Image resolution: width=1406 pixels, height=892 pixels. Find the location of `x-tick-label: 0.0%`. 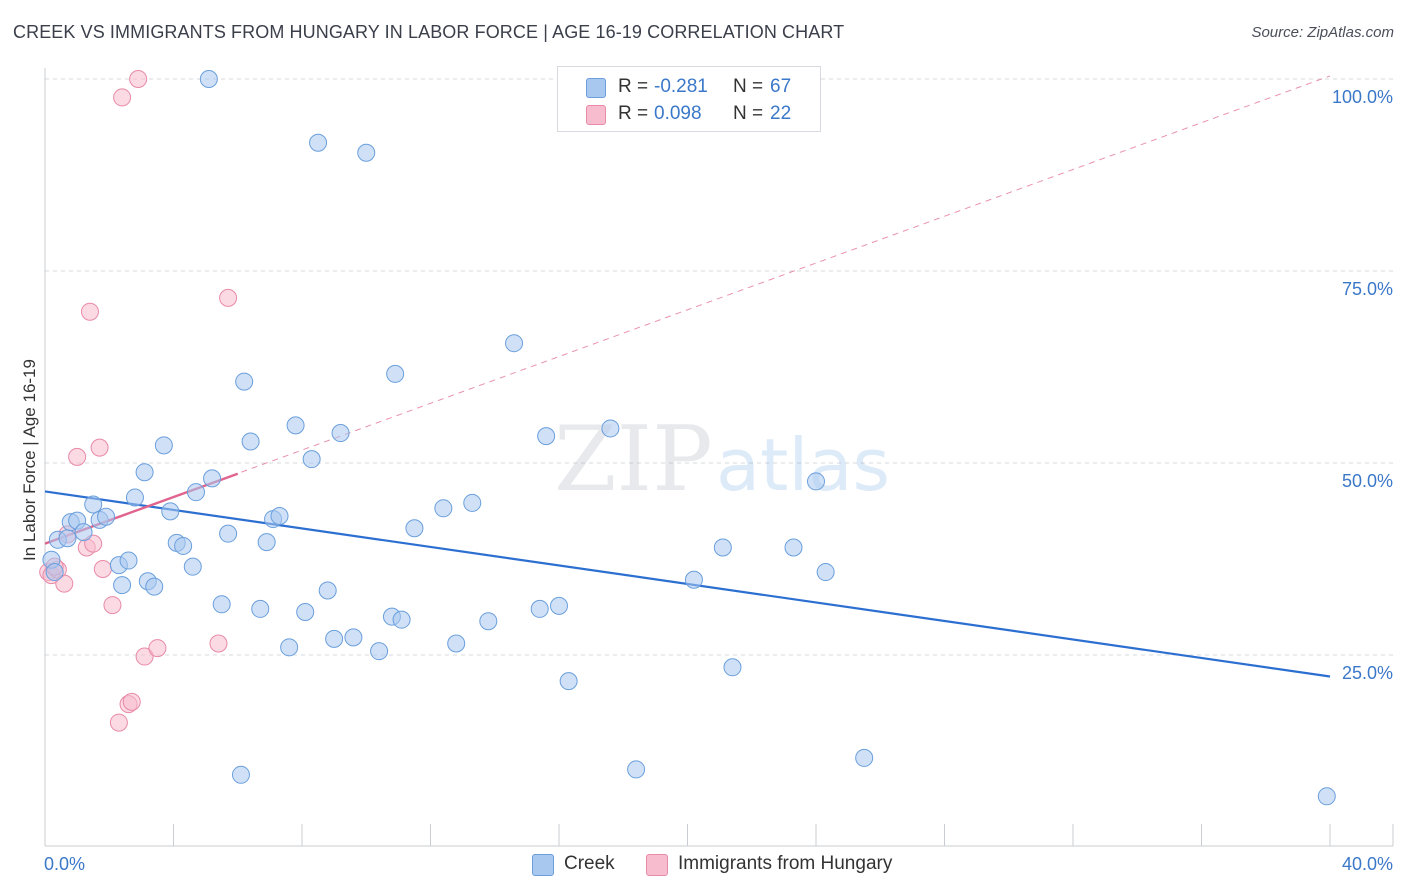

x-tick-label: 0.0% is located at coordinates (64, 864).